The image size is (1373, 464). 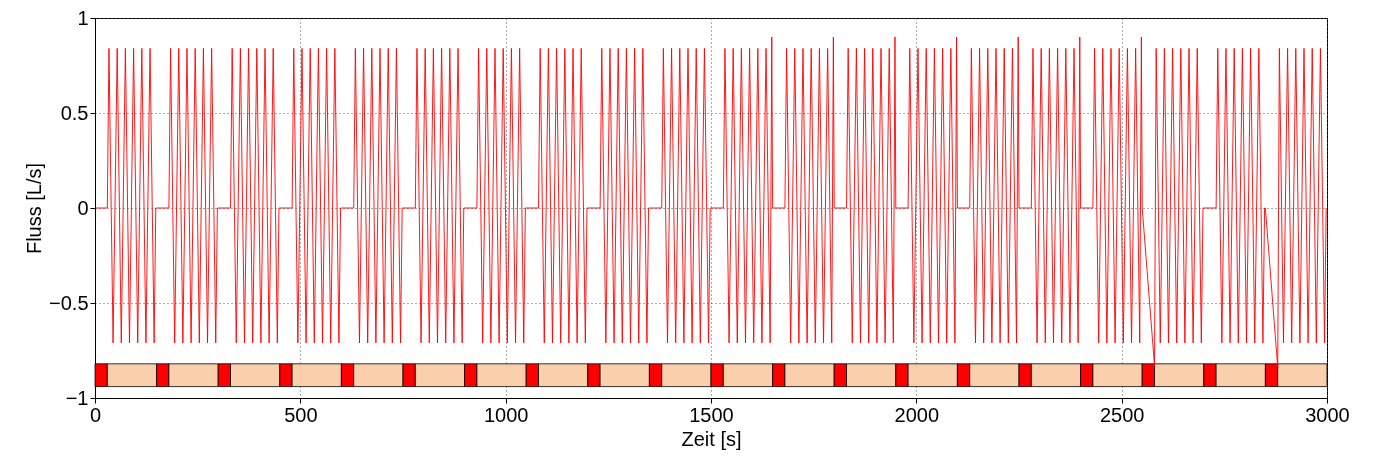 What do you see at coordinates (69, 302) in the screenshot?
I see `y-tick-label: −0.5` at bounding box center [69, 302].